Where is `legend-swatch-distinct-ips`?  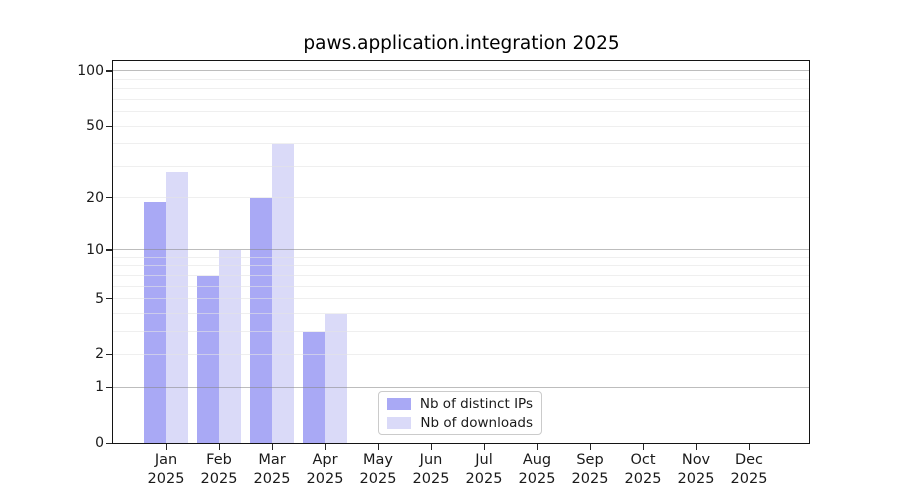
legend-swatch-distinct-ips is located at coordinates (399, 403).